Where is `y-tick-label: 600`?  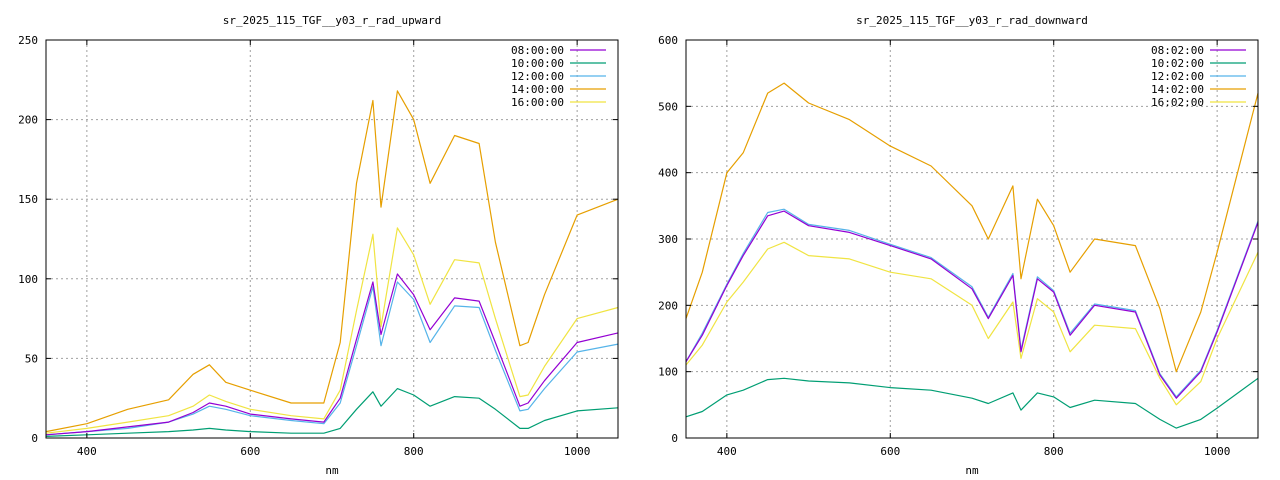
y-tick-label: 600 is located at coordinates (668, 40).